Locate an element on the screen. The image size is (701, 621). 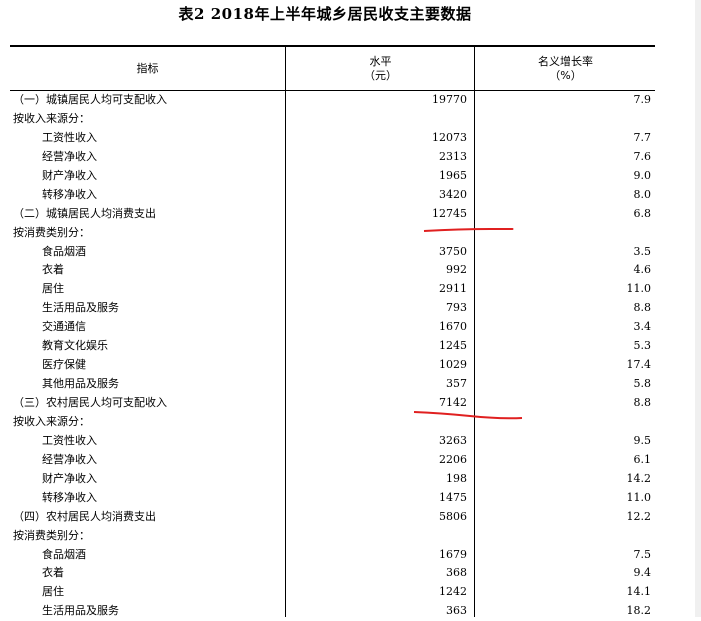
table-row: 教育文化娱乐 1245 5.3 is located at coordinates (332, 346).